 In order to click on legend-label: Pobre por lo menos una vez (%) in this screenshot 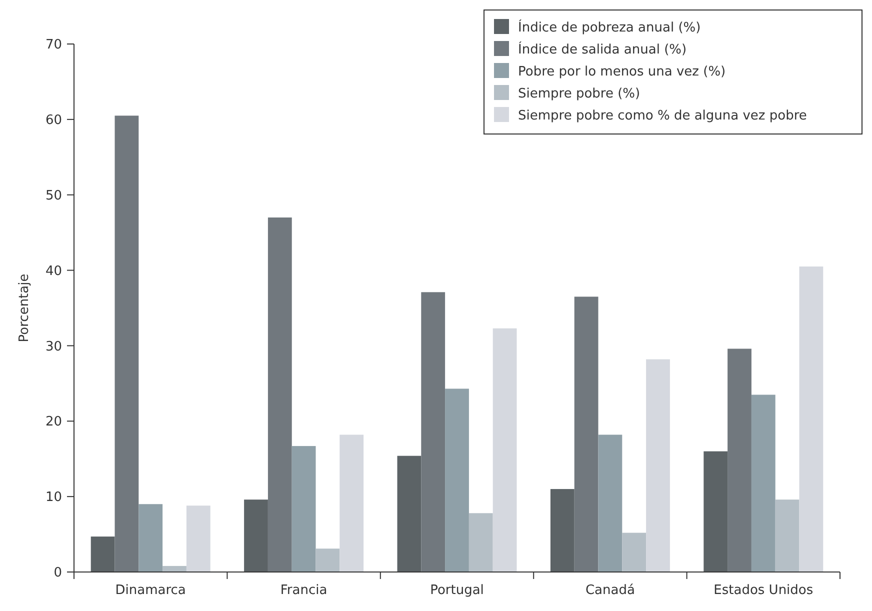, I will do `click(622, 72)`.